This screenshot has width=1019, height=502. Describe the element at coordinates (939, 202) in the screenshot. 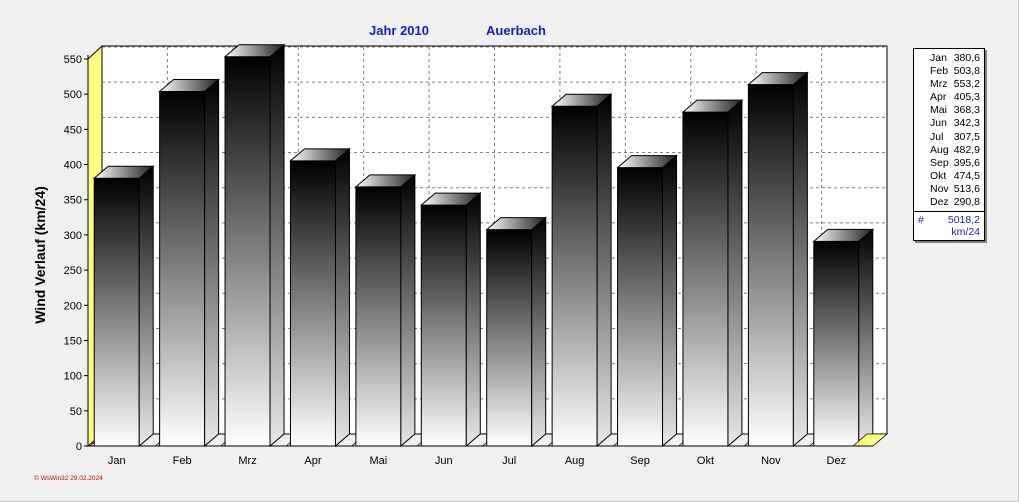

I see `legend-month: Dez` at that location.